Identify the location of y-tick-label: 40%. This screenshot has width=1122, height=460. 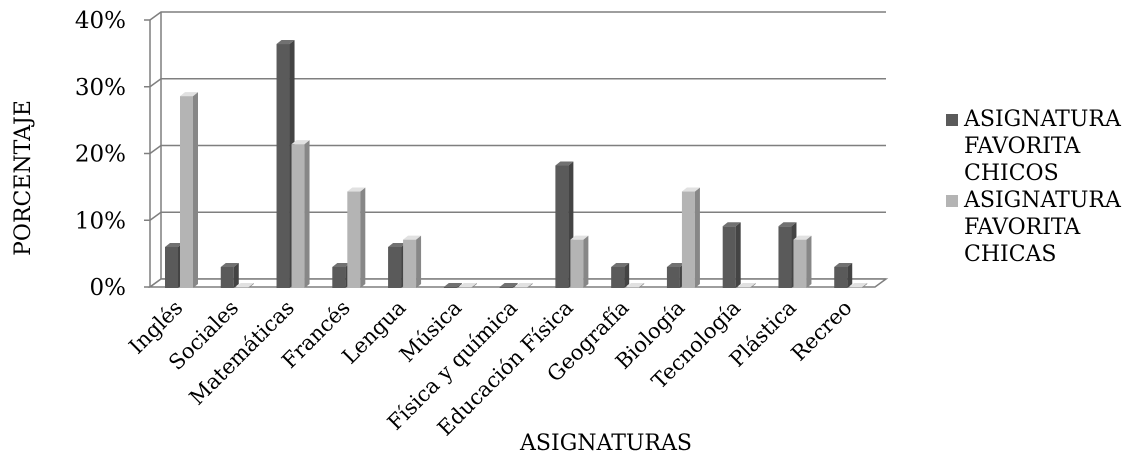
(100, 21).